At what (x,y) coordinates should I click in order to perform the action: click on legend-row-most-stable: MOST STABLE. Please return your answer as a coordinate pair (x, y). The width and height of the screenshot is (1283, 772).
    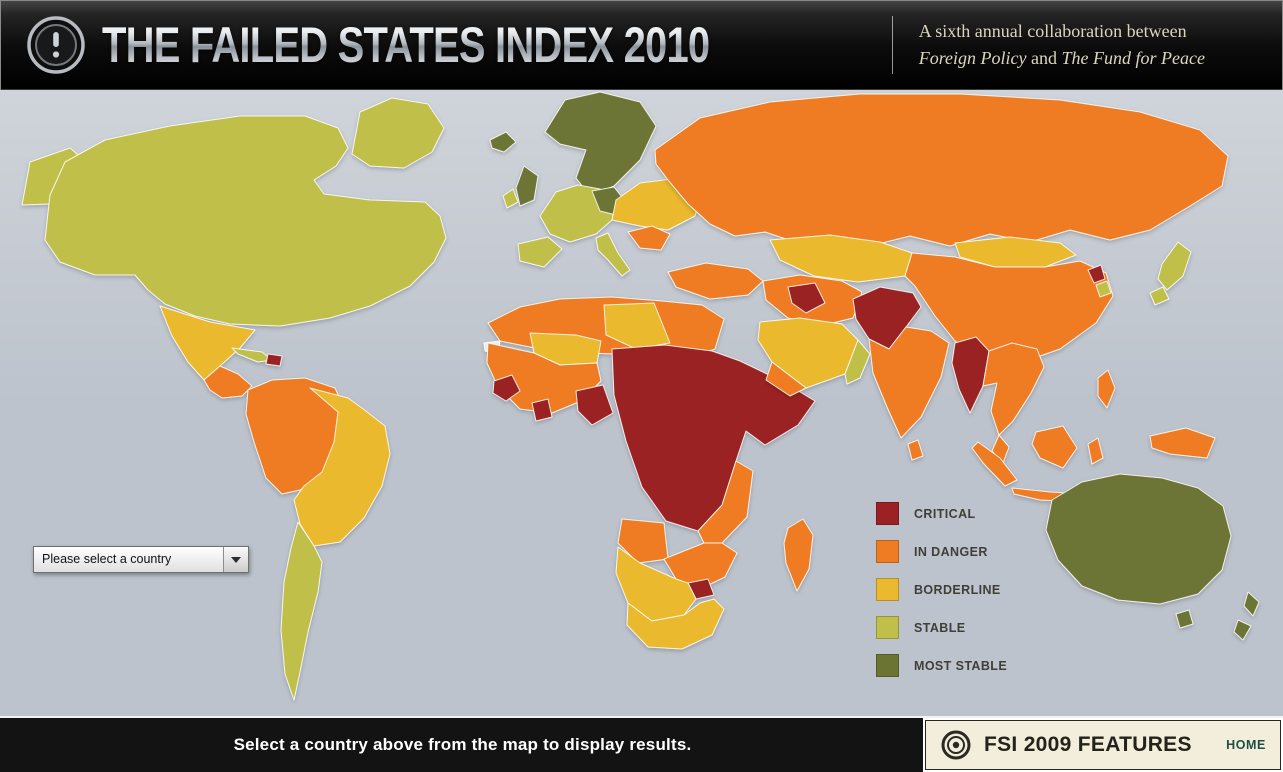
    Looking at the image, I should click on (941, 665).